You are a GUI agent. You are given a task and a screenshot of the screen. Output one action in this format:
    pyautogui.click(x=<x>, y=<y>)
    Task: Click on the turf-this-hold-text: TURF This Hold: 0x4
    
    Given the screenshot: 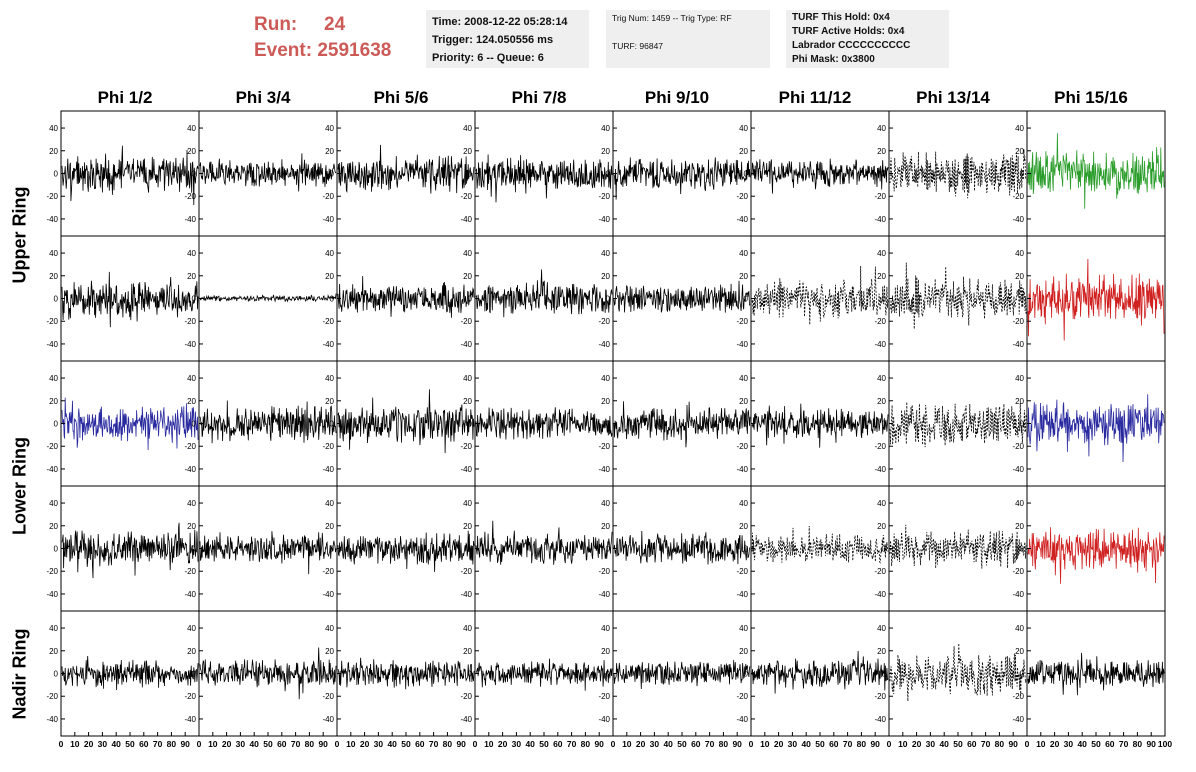 What is the action you would take?
    pyautogui.click(x=841, y=17)
    